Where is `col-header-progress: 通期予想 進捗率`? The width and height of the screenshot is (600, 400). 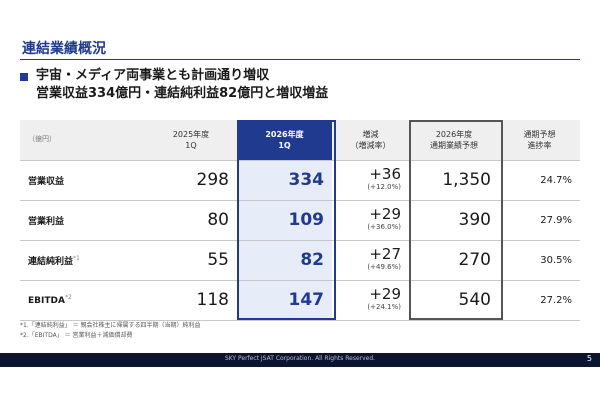 col-header-progress: 通期予想 進捗率 is located at coordinates (539, 140).